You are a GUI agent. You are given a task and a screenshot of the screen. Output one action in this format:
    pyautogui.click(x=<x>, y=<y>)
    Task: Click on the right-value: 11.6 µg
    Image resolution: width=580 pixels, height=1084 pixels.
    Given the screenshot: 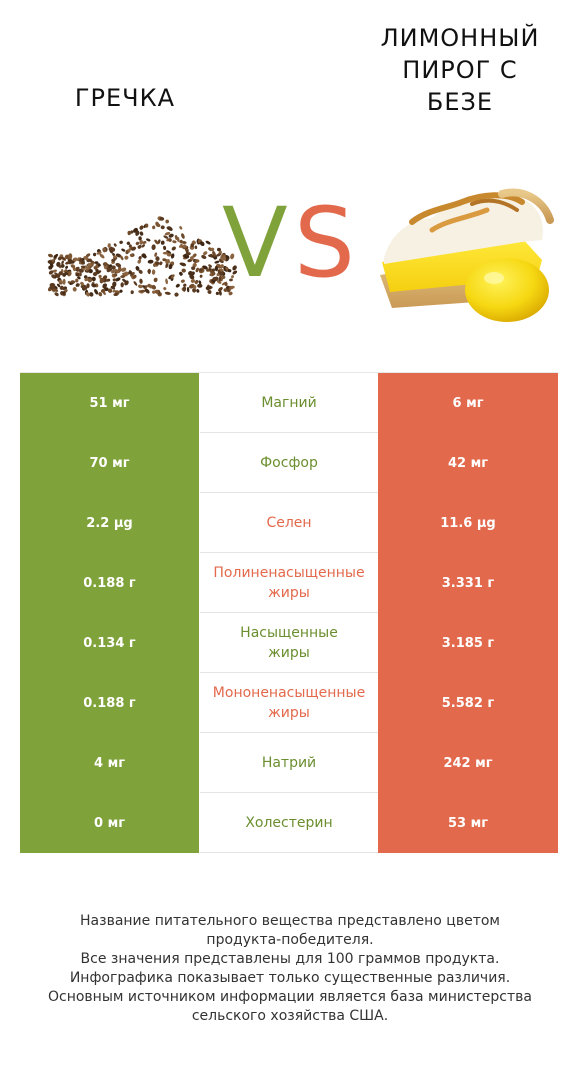 What is the action you would take?
    pyautogui.click(x=468, y=523)
    